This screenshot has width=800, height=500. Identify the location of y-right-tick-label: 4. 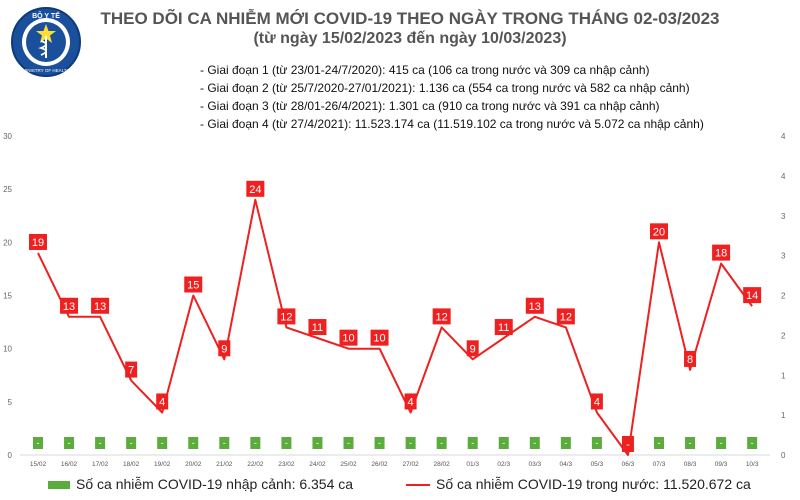
(783, 176).